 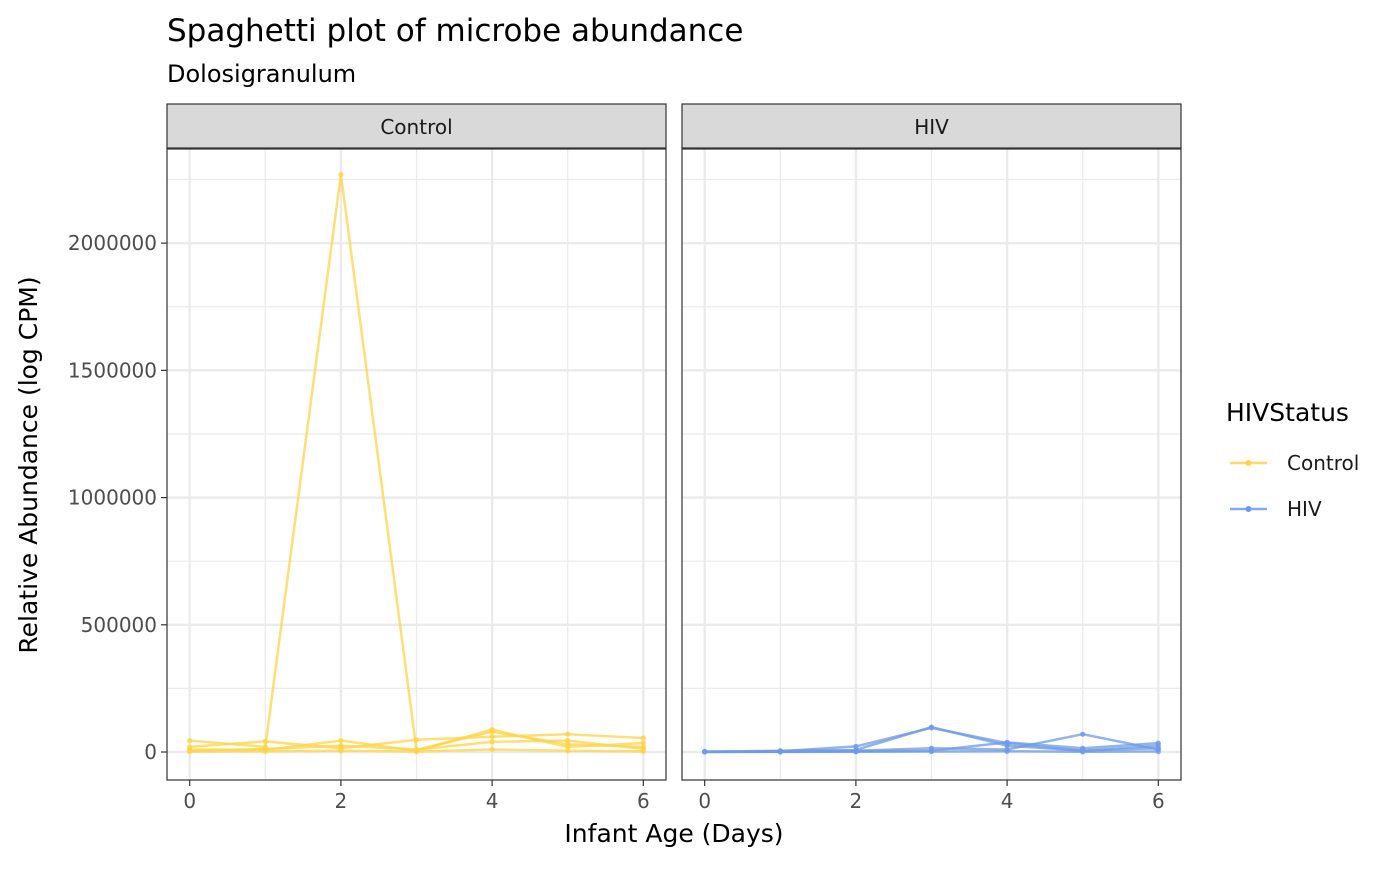 I want to click on y-tick-label: 1000000, so click(x=112, y=498).